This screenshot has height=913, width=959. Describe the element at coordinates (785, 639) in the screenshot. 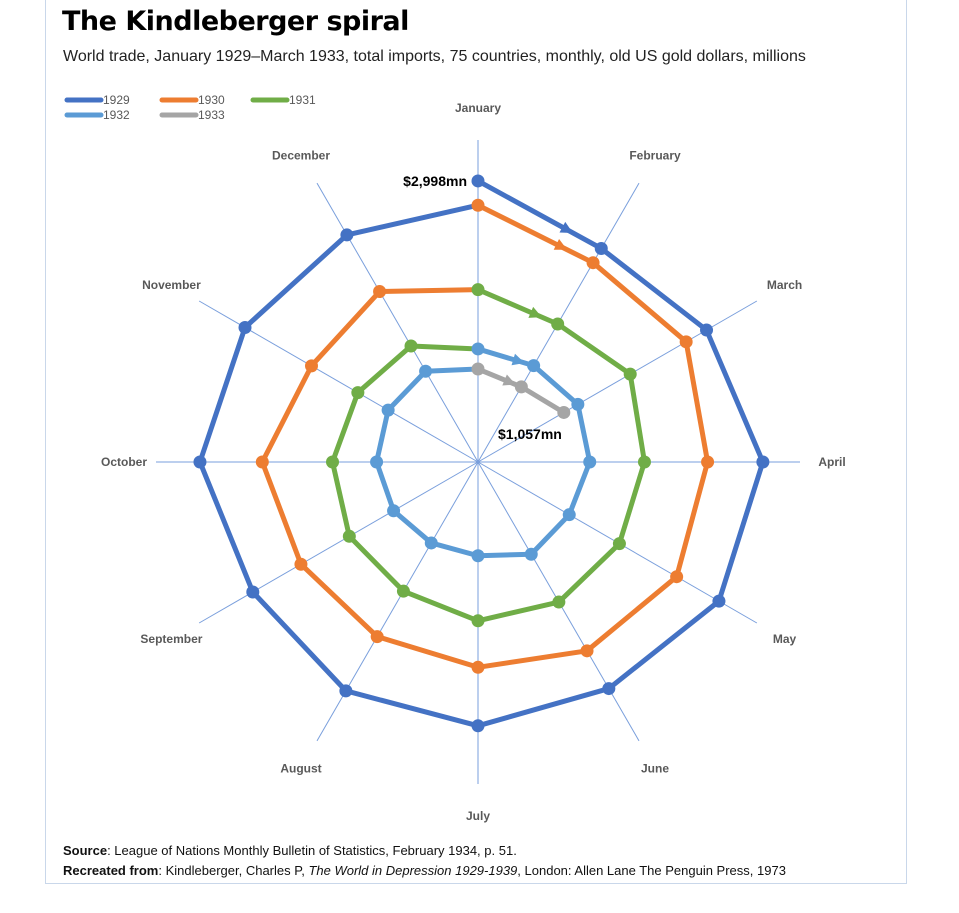

I see `axis-label-may: May` at that location.